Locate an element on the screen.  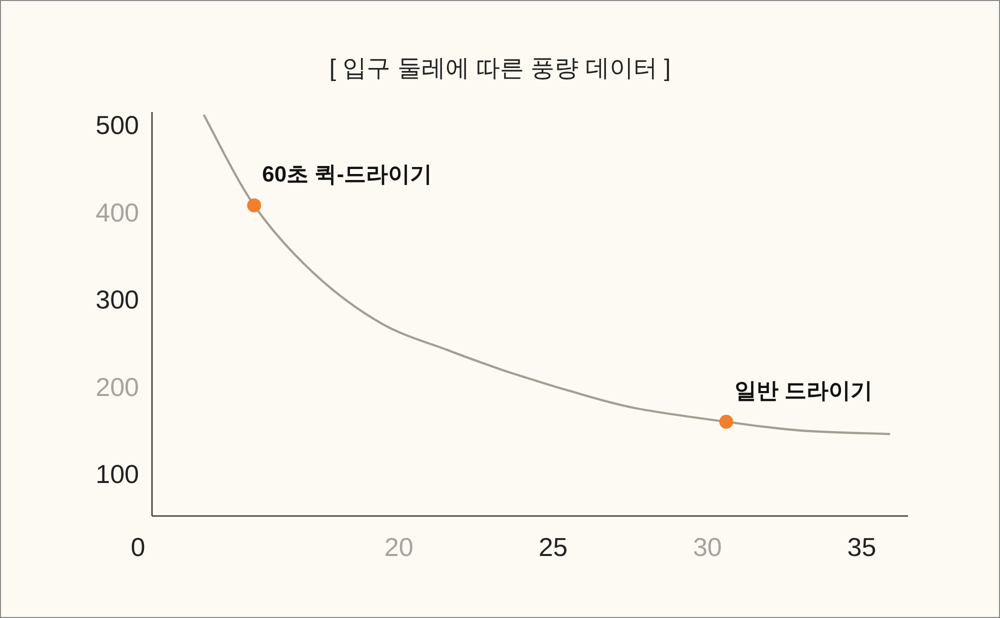
x-tick-label: 30 is located at coordinates (707, 547).